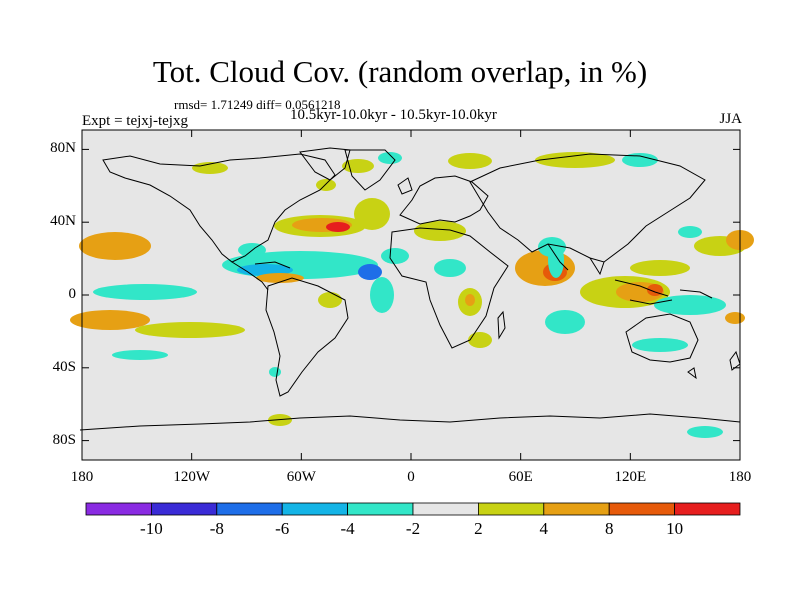 Image resolution: width=800 pixels, height=600 pixels. I want to click on x-tick-label: 120E, so click(630, 477).